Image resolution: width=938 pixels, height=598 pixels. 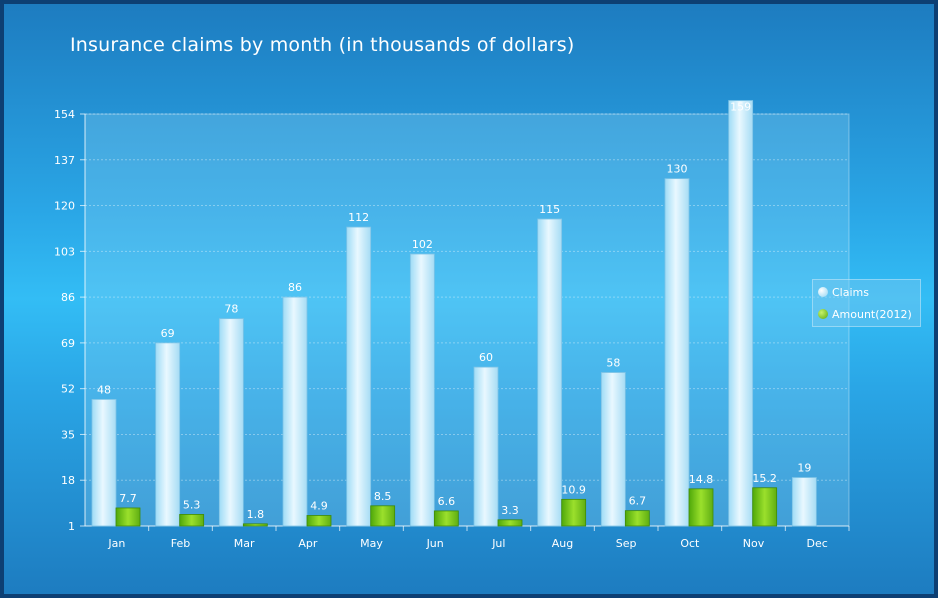 I want to click on legend-item-claims: Claims, so click(x=843, y=292).